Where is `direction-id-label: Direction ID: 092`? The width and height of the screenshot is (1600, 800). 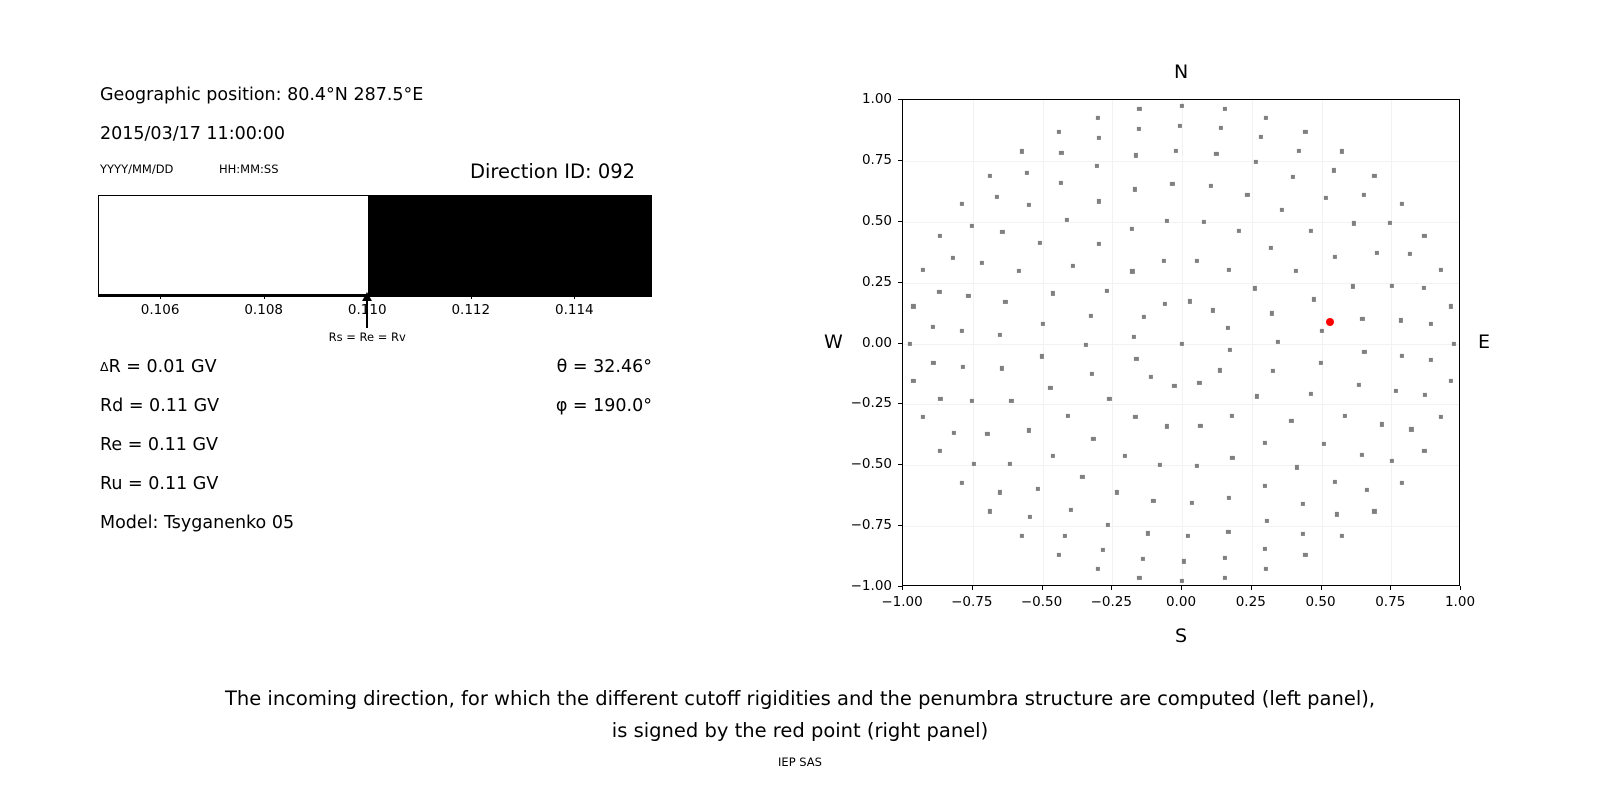
direction-id-label: Direction ID: 092 is located at coordinates (553, 171).